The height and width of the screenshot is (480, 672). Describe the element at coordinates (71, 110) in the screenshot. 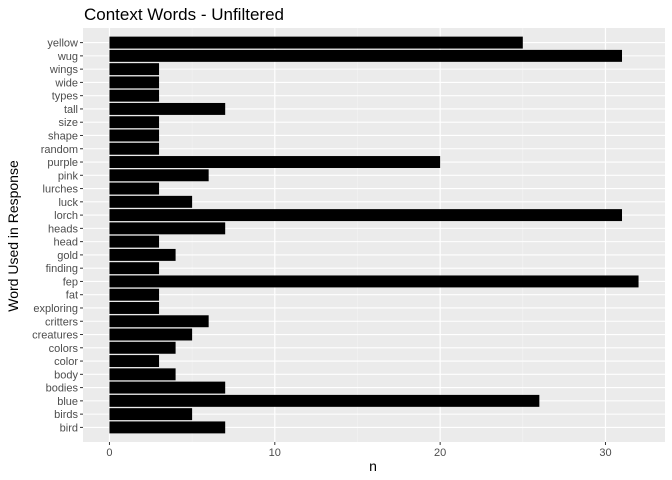

I see `y-tick-label: tall` at that location.